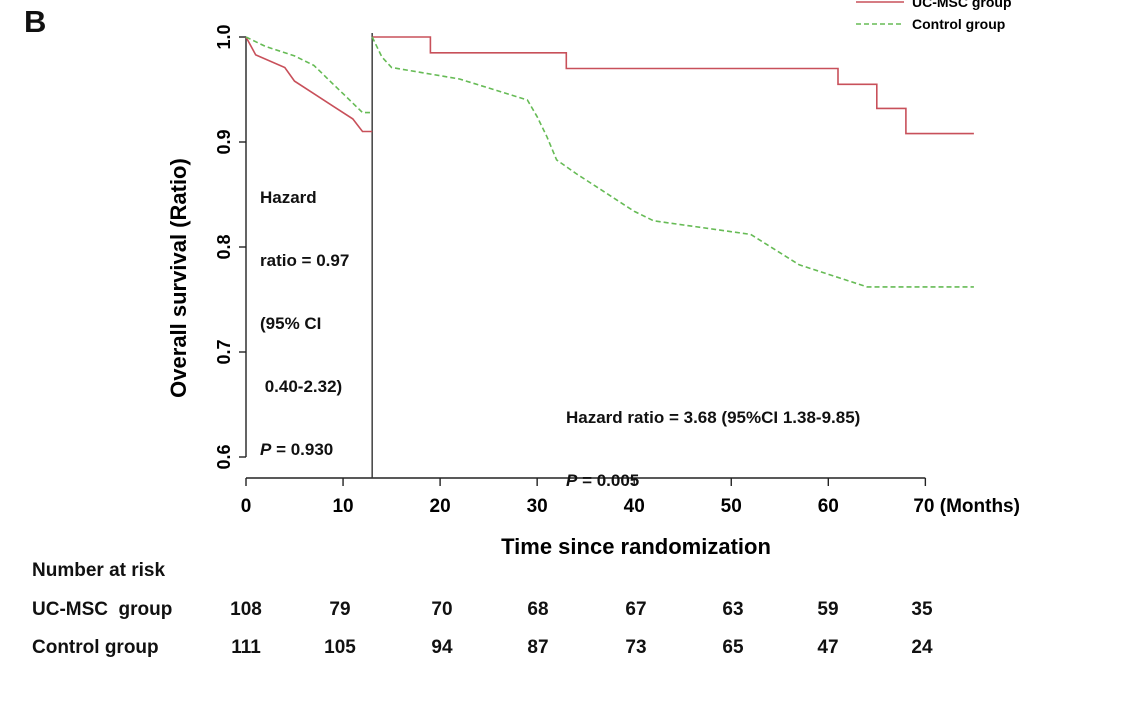 This screenshot has width=1121, height=704. What do you see at coordinates (733, 647) in the screenshot?
I see `risk-cell: 65` at bounding box center [733, 647].